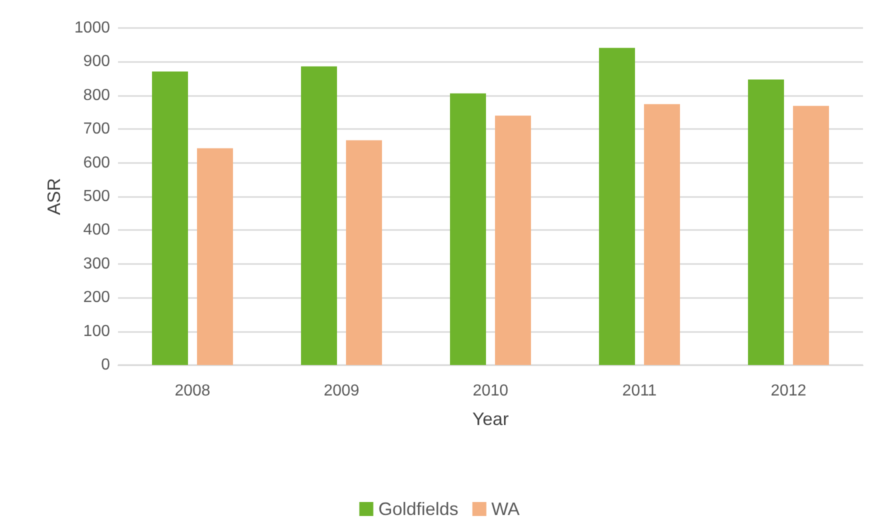 The width and height of the screenshot is (879, 531). Describe the element at coordinates (105, 365) in the screenshot. I see `y-tick-label: 0` at that location.